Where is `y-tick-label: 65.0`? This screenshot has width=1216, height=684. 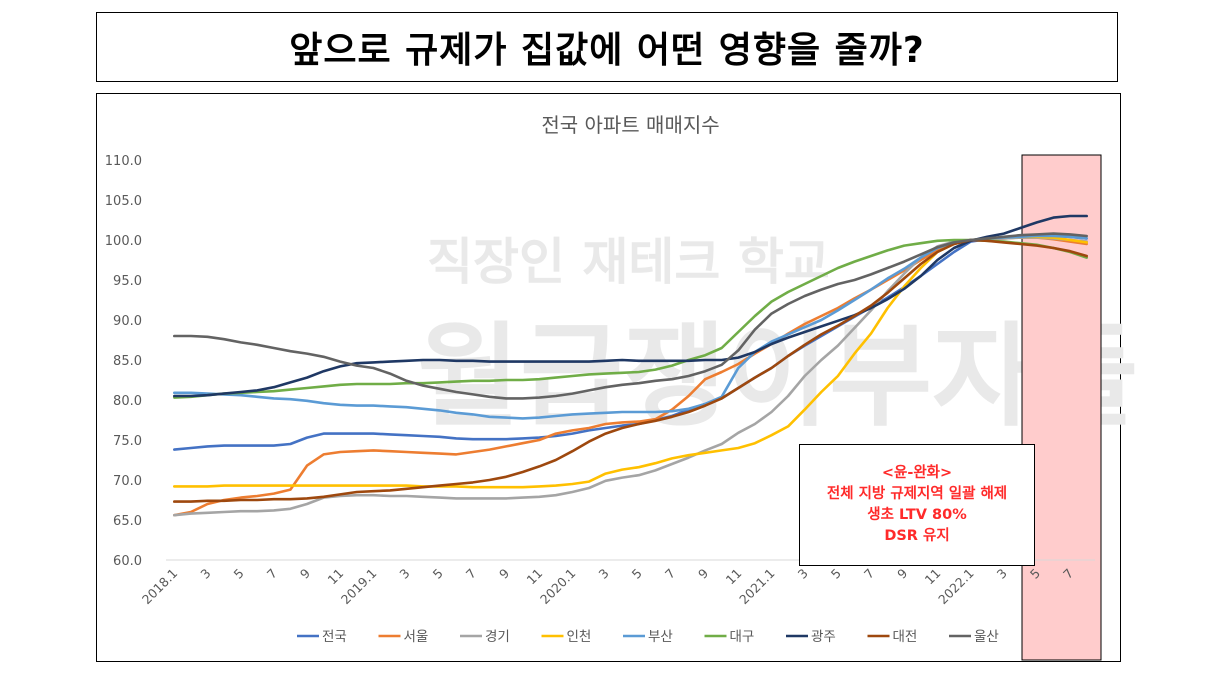 y-tick-label: 65.0 is located at coordinates (127, 521).